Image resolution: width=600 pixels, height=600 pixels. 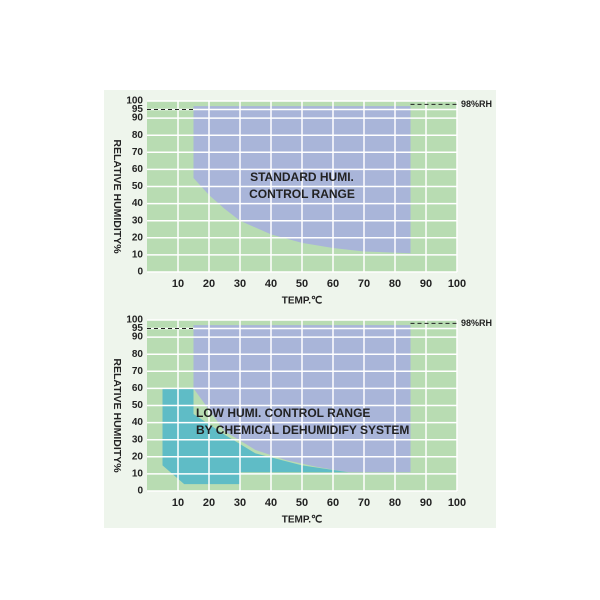 I want to click on region-label: LOW HUMI. CONTROL RANGE, so click(x=283, y=413).